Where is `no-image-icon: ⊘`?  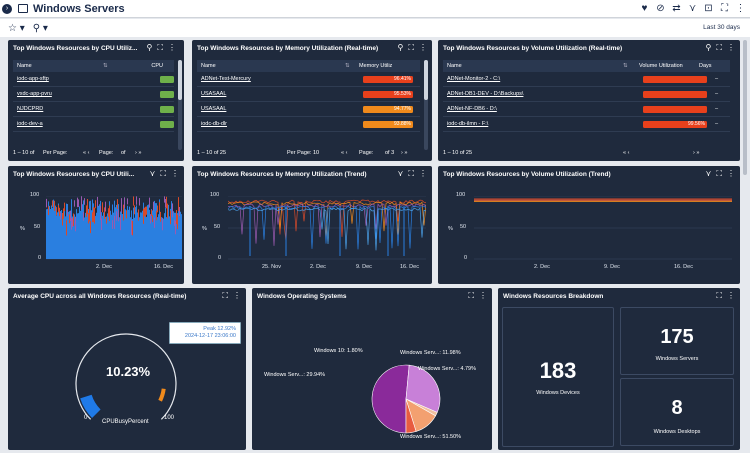 no-image-icon: ⊘ is located at coordinates (660, 8).